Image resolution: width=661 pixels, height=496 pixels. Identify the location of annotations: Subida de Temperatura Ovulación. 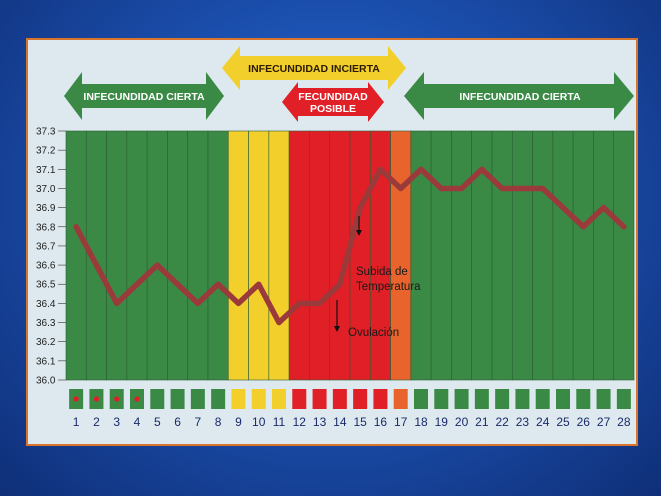
(377, 277).